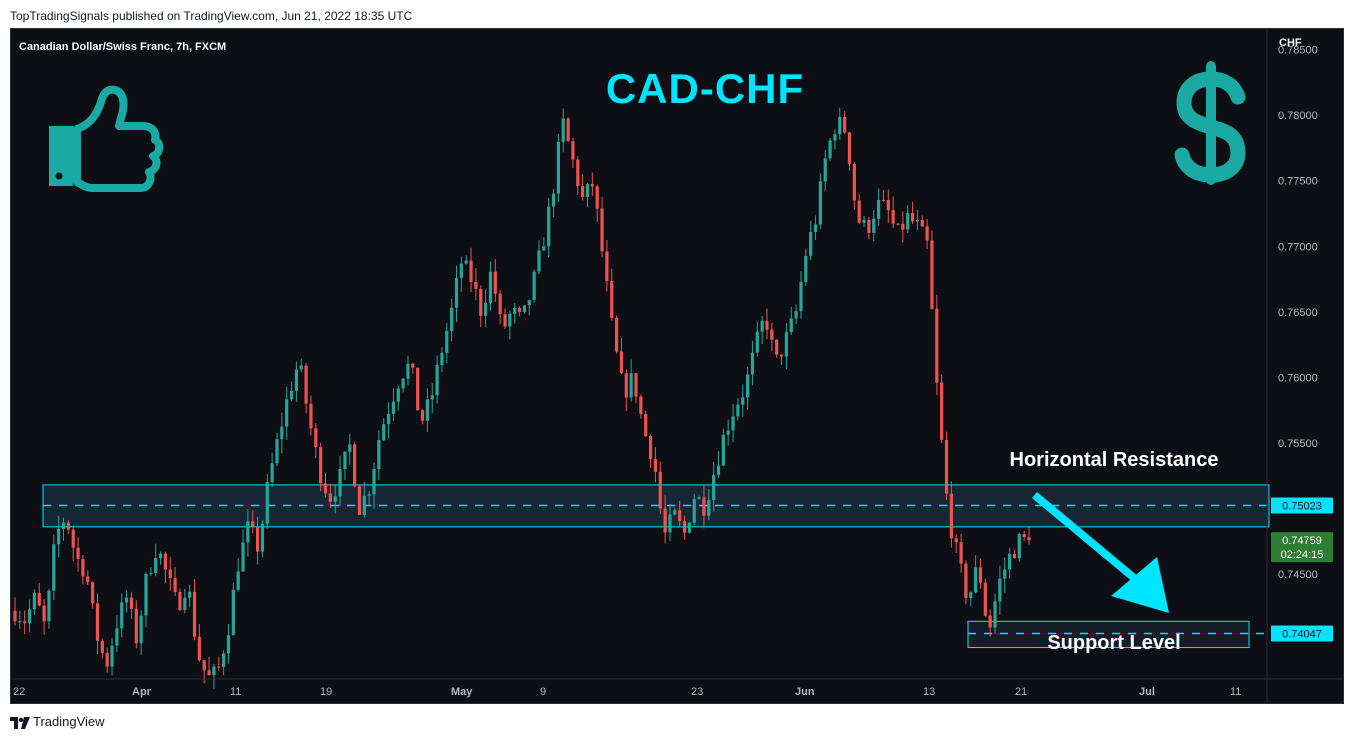 The width and height of the screenshot is (1354, 740). Describe the element at coordinates (1298, 575) in the screenshot. I see `price-tick-label: 0.74500` at that location.